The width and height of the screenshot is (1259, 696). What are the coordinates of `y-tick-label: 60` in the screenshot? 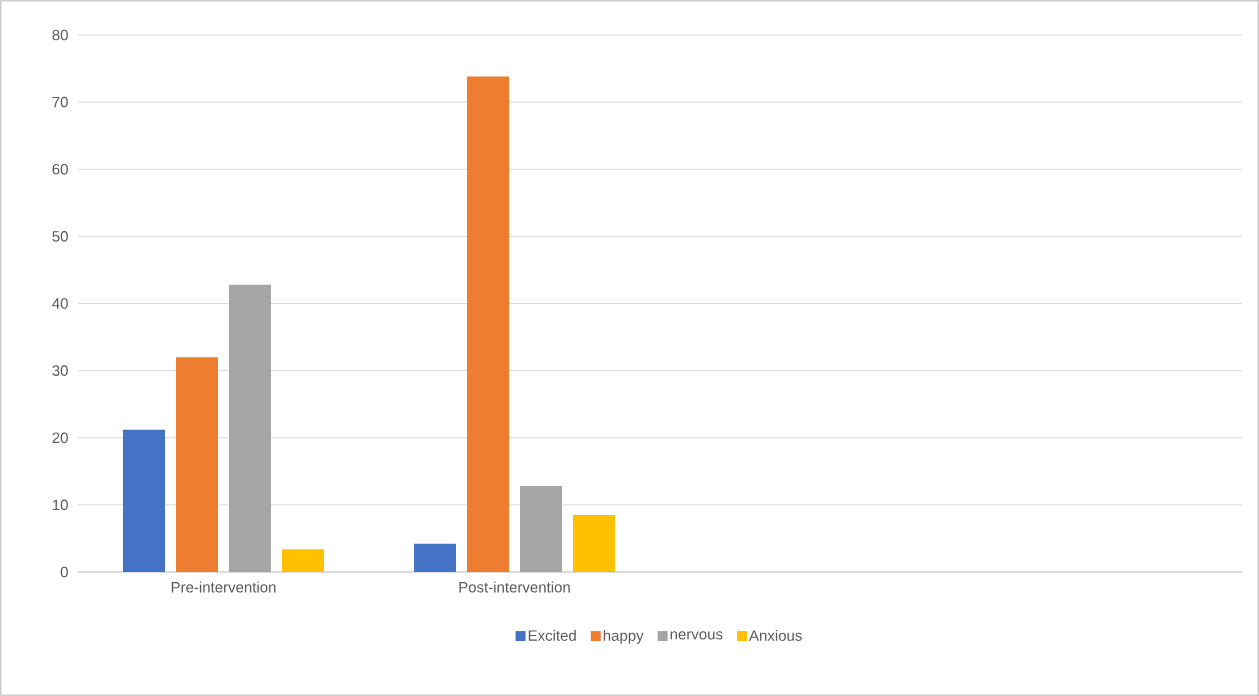 It's located at (60, 169).